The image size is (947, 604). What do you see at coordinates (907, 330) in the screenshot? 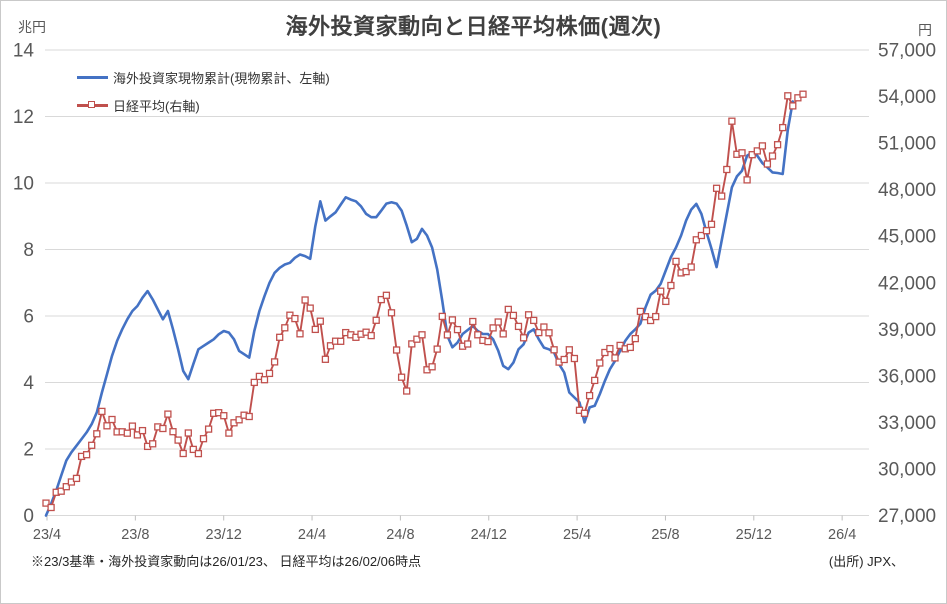
I see `right-axis-label: 39,000` at bounding box center [907, 330].